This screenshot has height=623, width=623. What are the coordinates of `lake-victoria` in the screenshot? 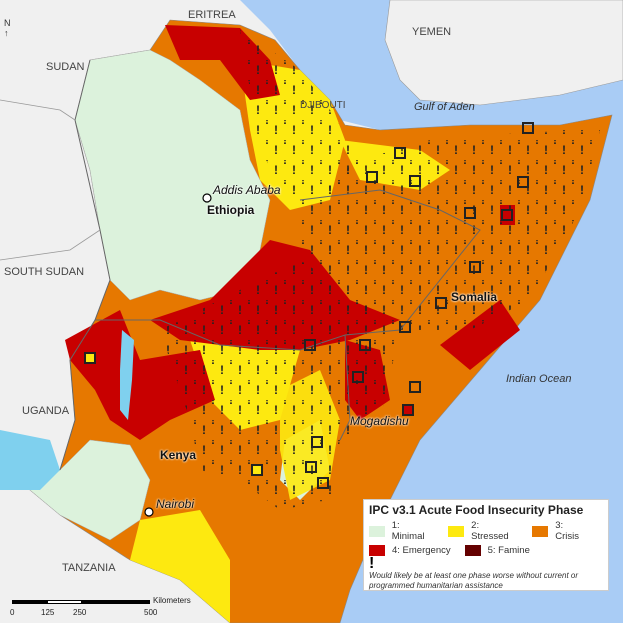 It's located at (30, 460).